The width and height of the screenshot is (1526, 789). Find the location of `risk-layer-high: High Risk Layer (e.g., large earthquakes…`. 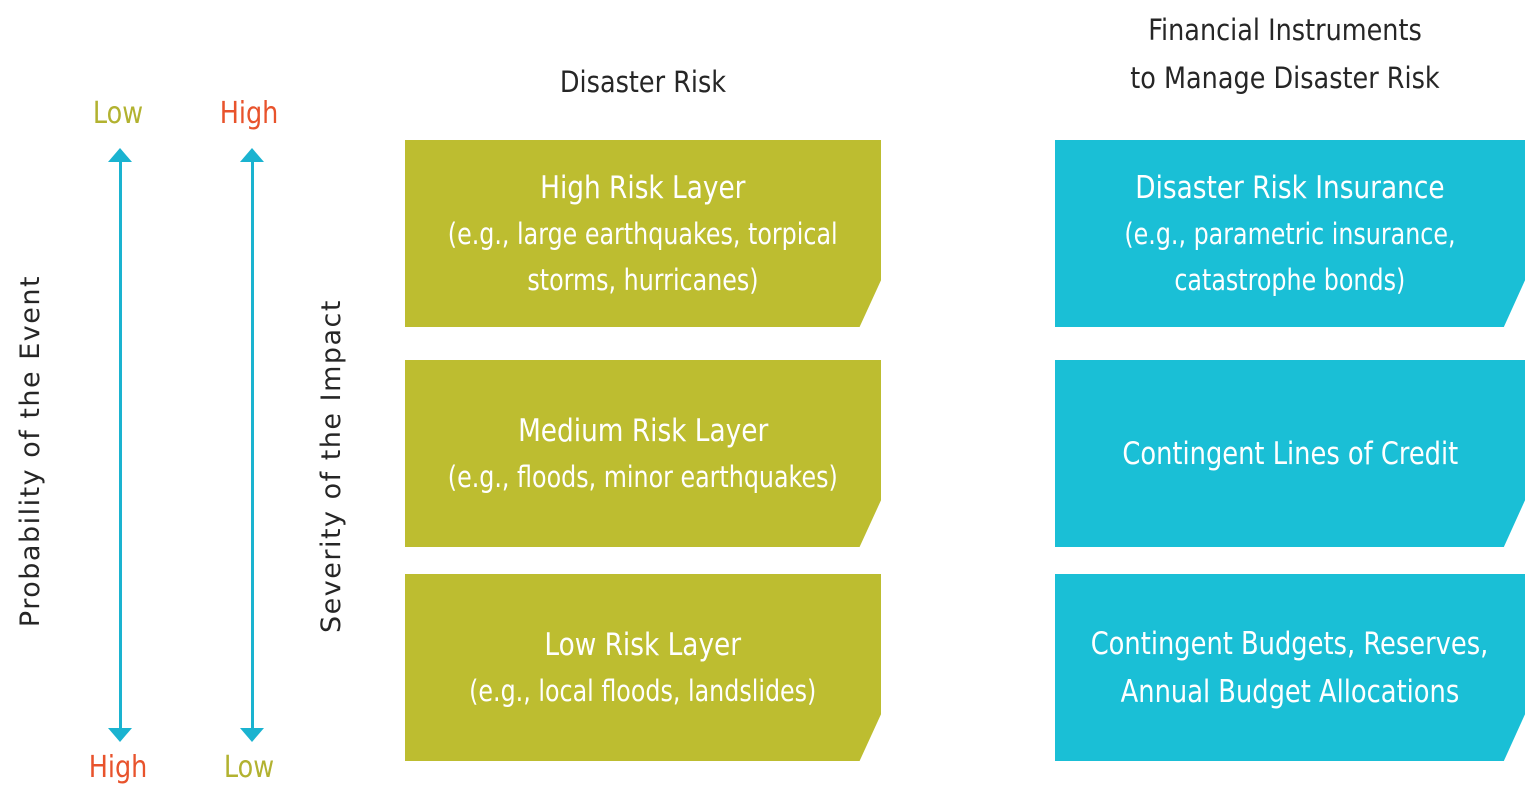

risk-layer-high: High Risk Layer (e.g., large earthquakes… is located at coordinates (643, 233).